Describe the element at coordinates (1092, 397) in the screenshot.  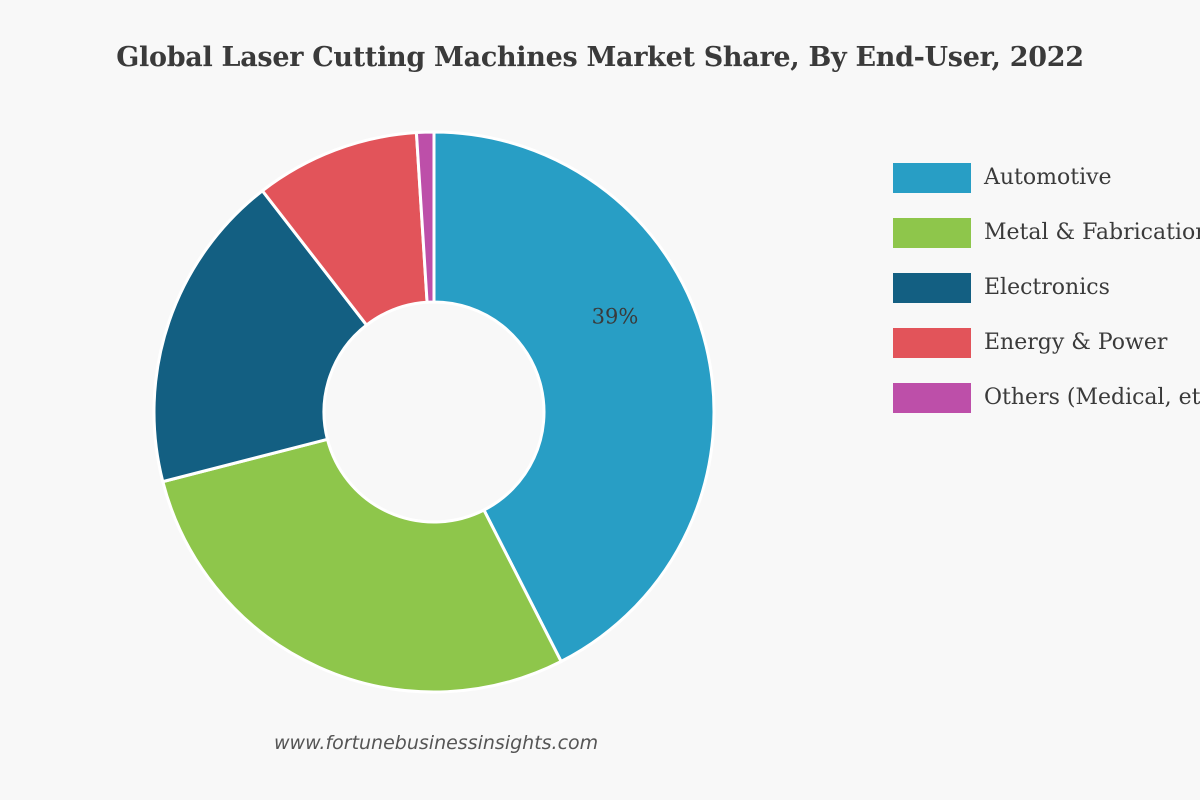
I see `legend-label: Others (Medical, etc.)` at that location.